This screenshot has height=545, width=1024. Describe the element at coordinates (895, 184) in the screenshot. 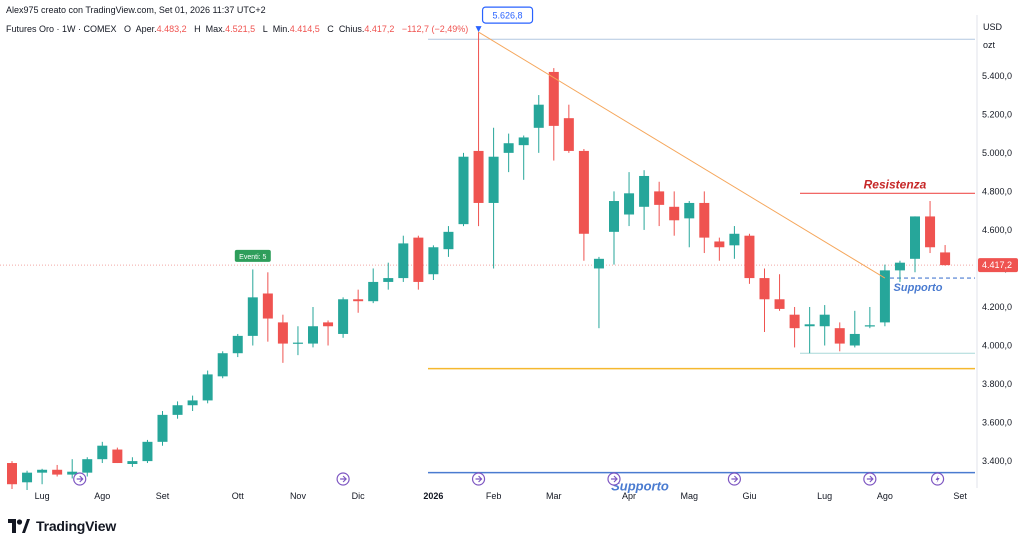

I see `resistance-label: Resistenza` at that location.